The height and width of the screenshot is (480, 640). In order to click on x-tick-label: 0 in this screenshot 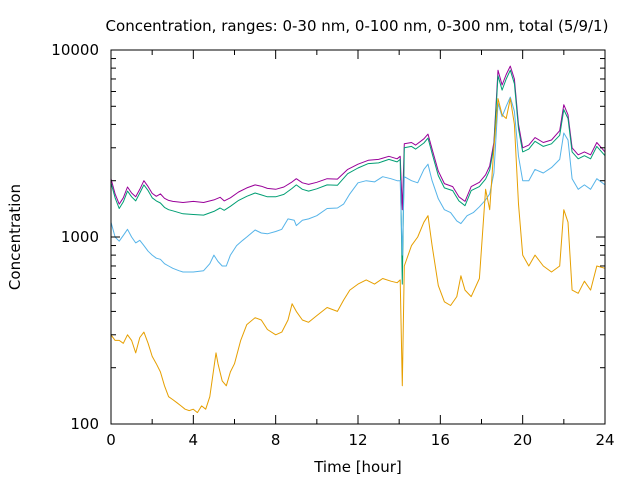, I will do `click(111, 440)`.